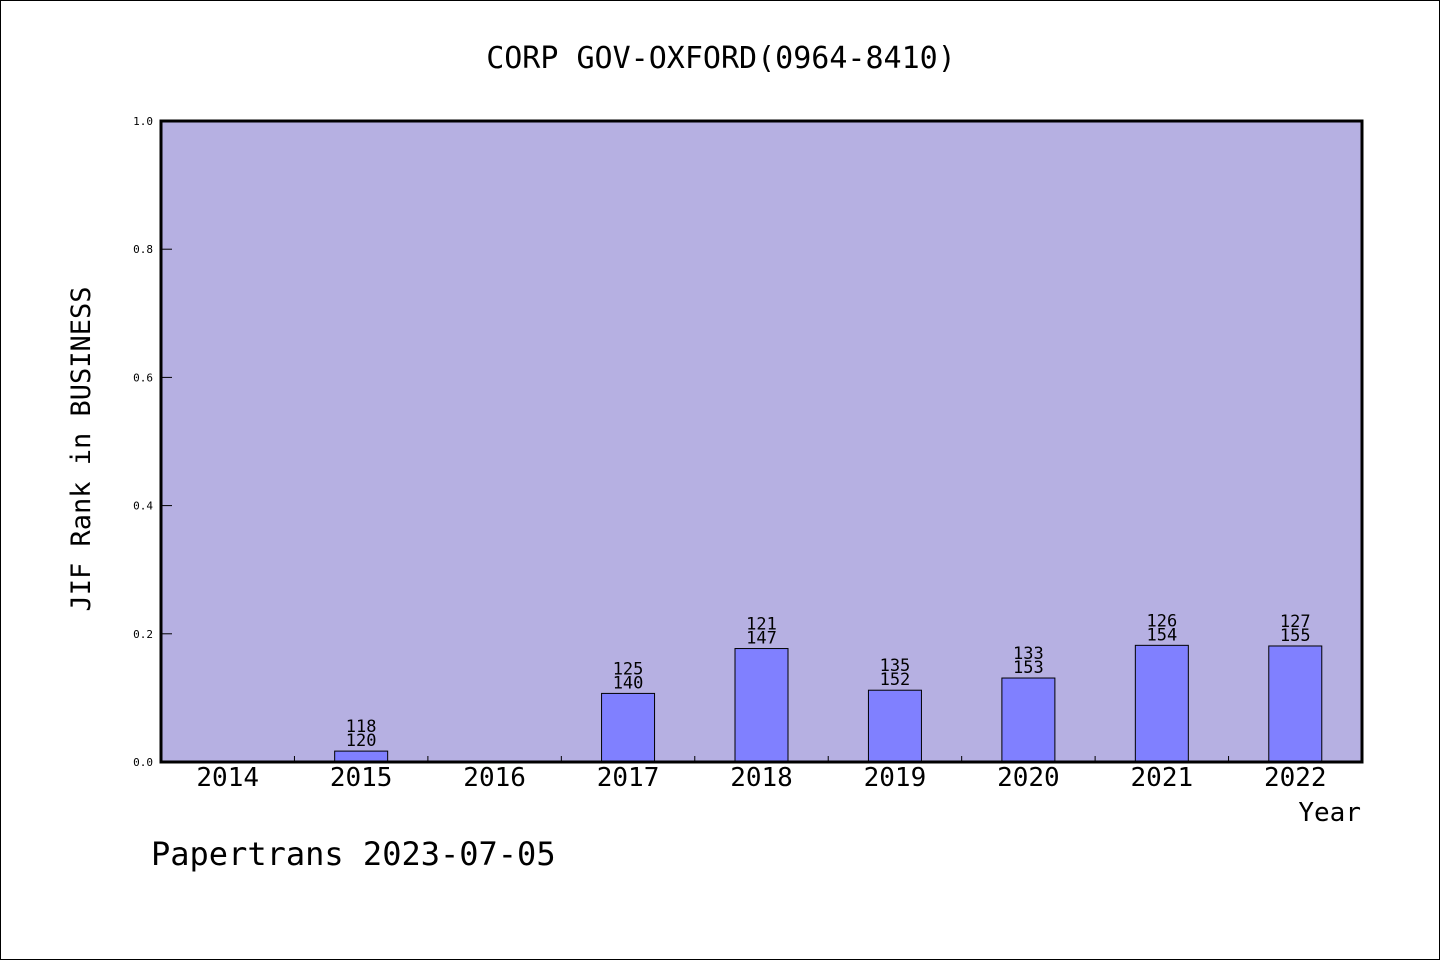 The width and height of the screenshot is (1440, 961). What do you see at coordinates (361, 756) in the screenshot?
I see `bar-2015` at bounding box center [361, 756].